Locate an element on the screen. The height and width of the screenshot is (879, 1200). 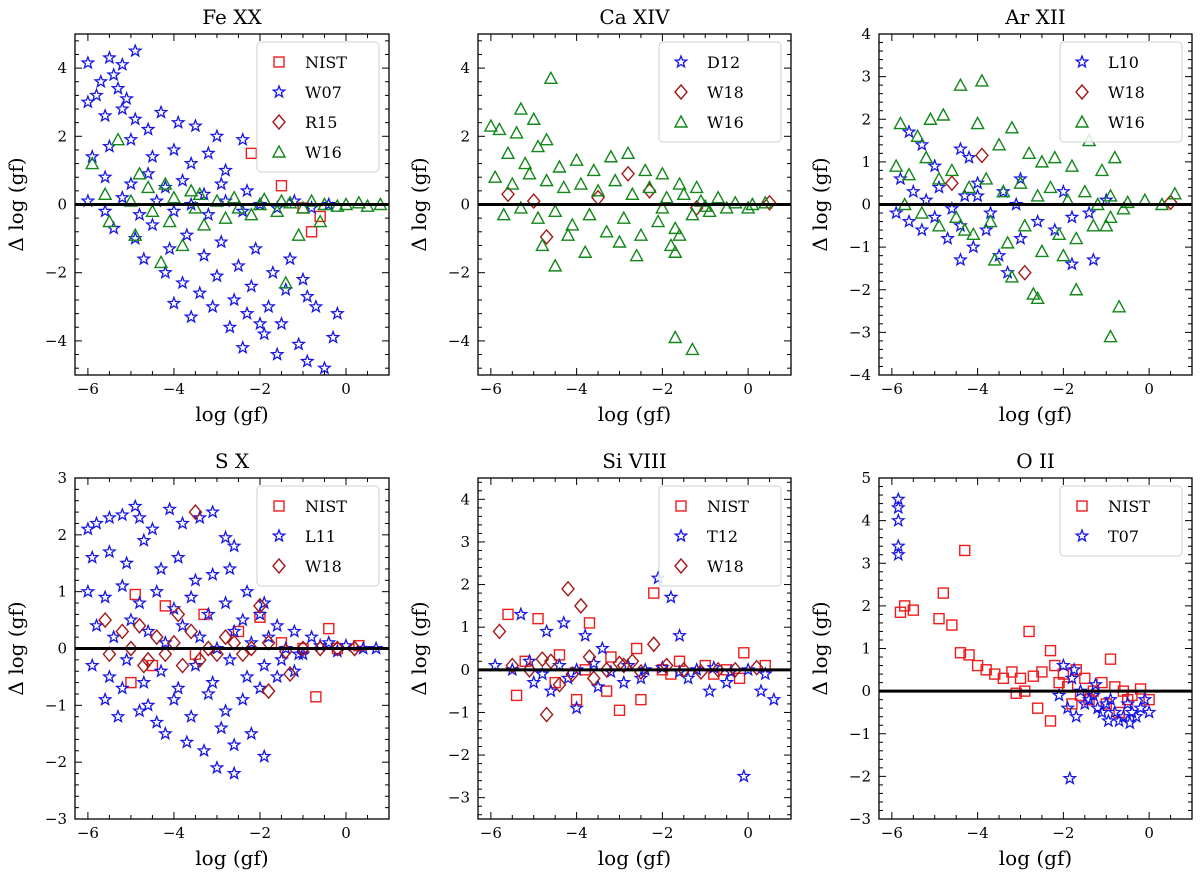
panel-ar-xii-x-tick-label: −6 is located at coordinates (892, 389).